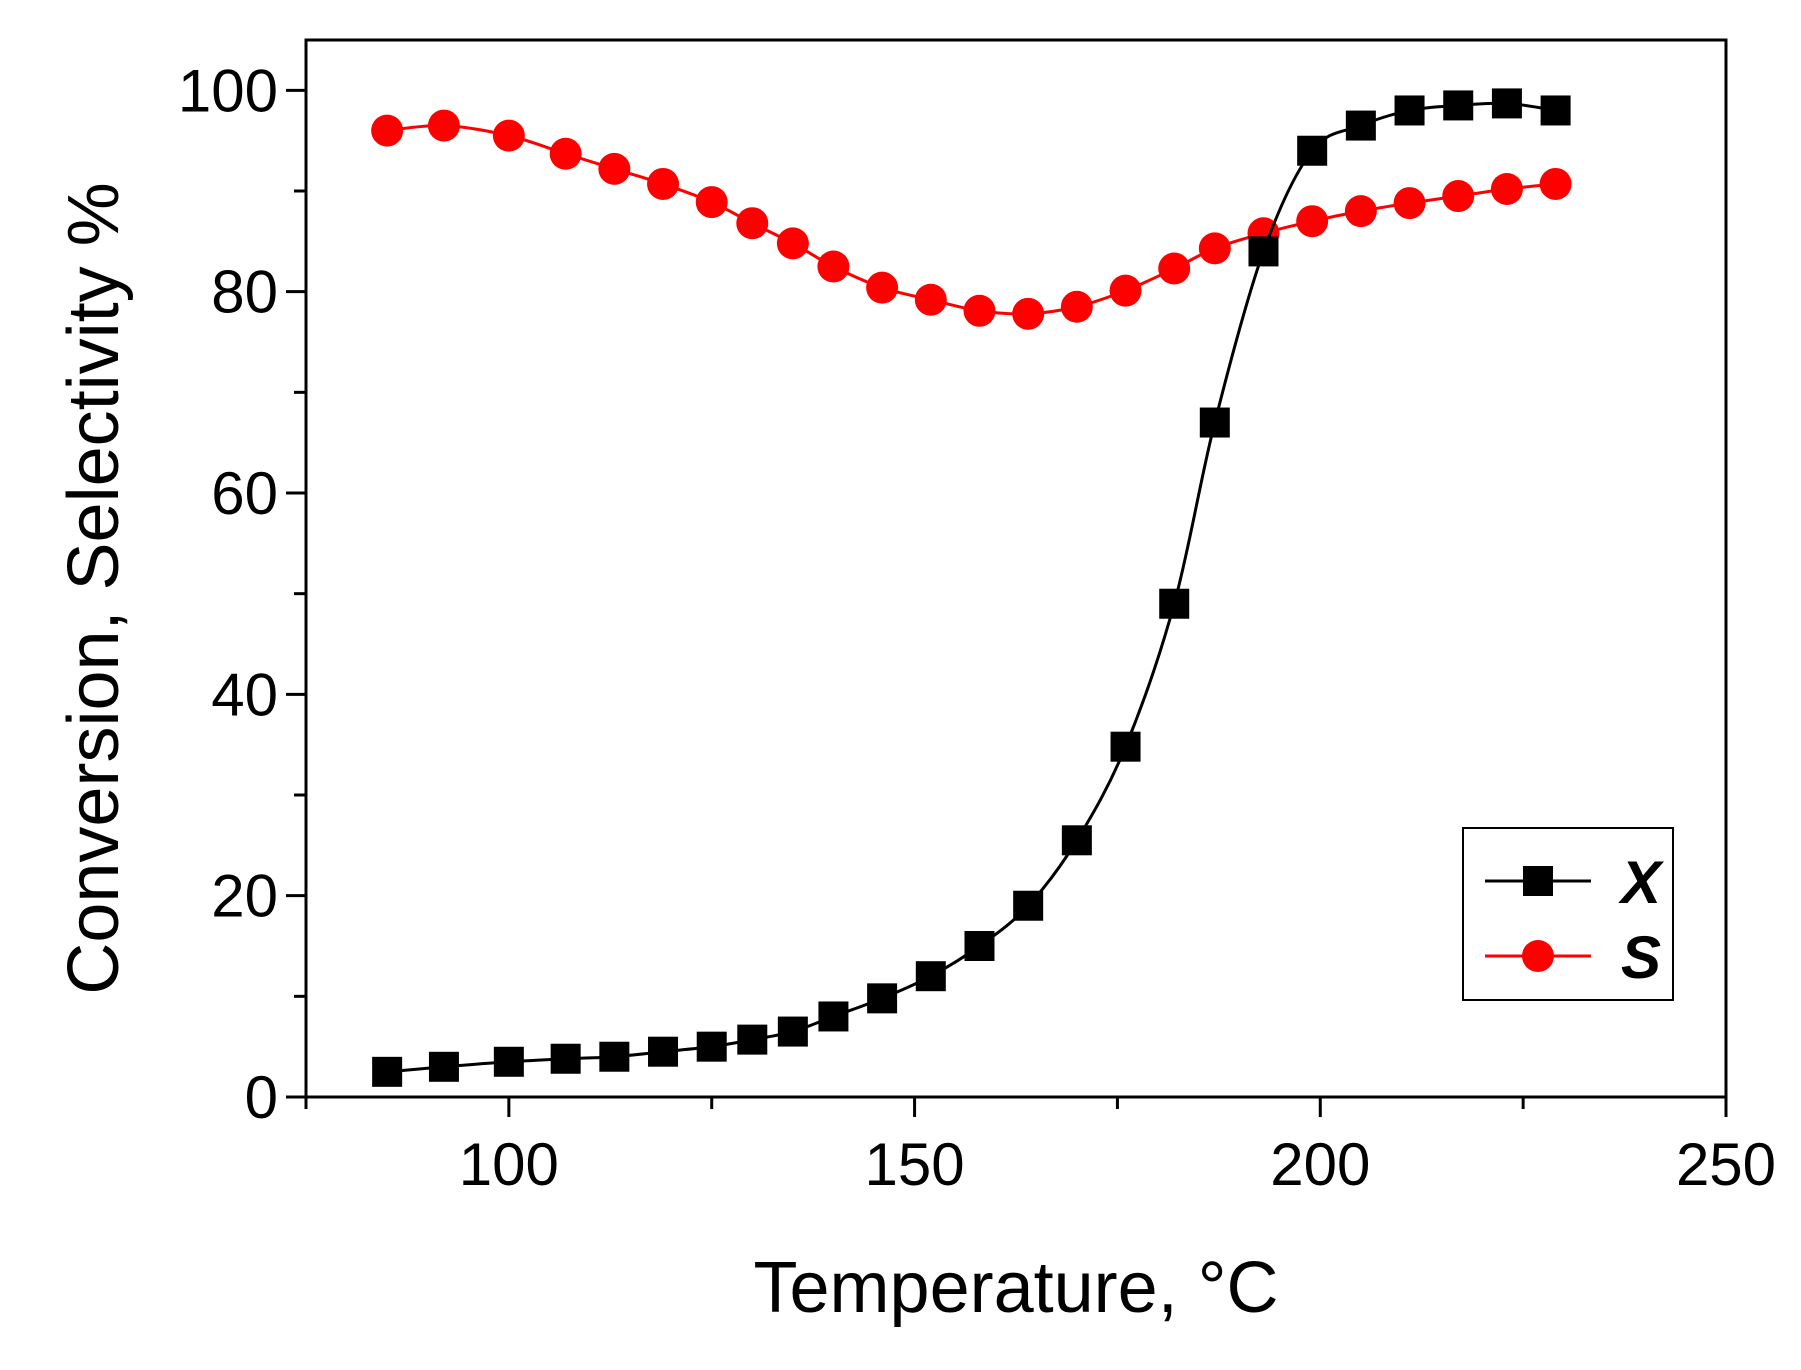 This screenshot has height=1370, width=1801. What do you see at coordinates (261, 1097) in the screenshot?
I see `y-tick-label: 0` at bounding box center [261, 1097].